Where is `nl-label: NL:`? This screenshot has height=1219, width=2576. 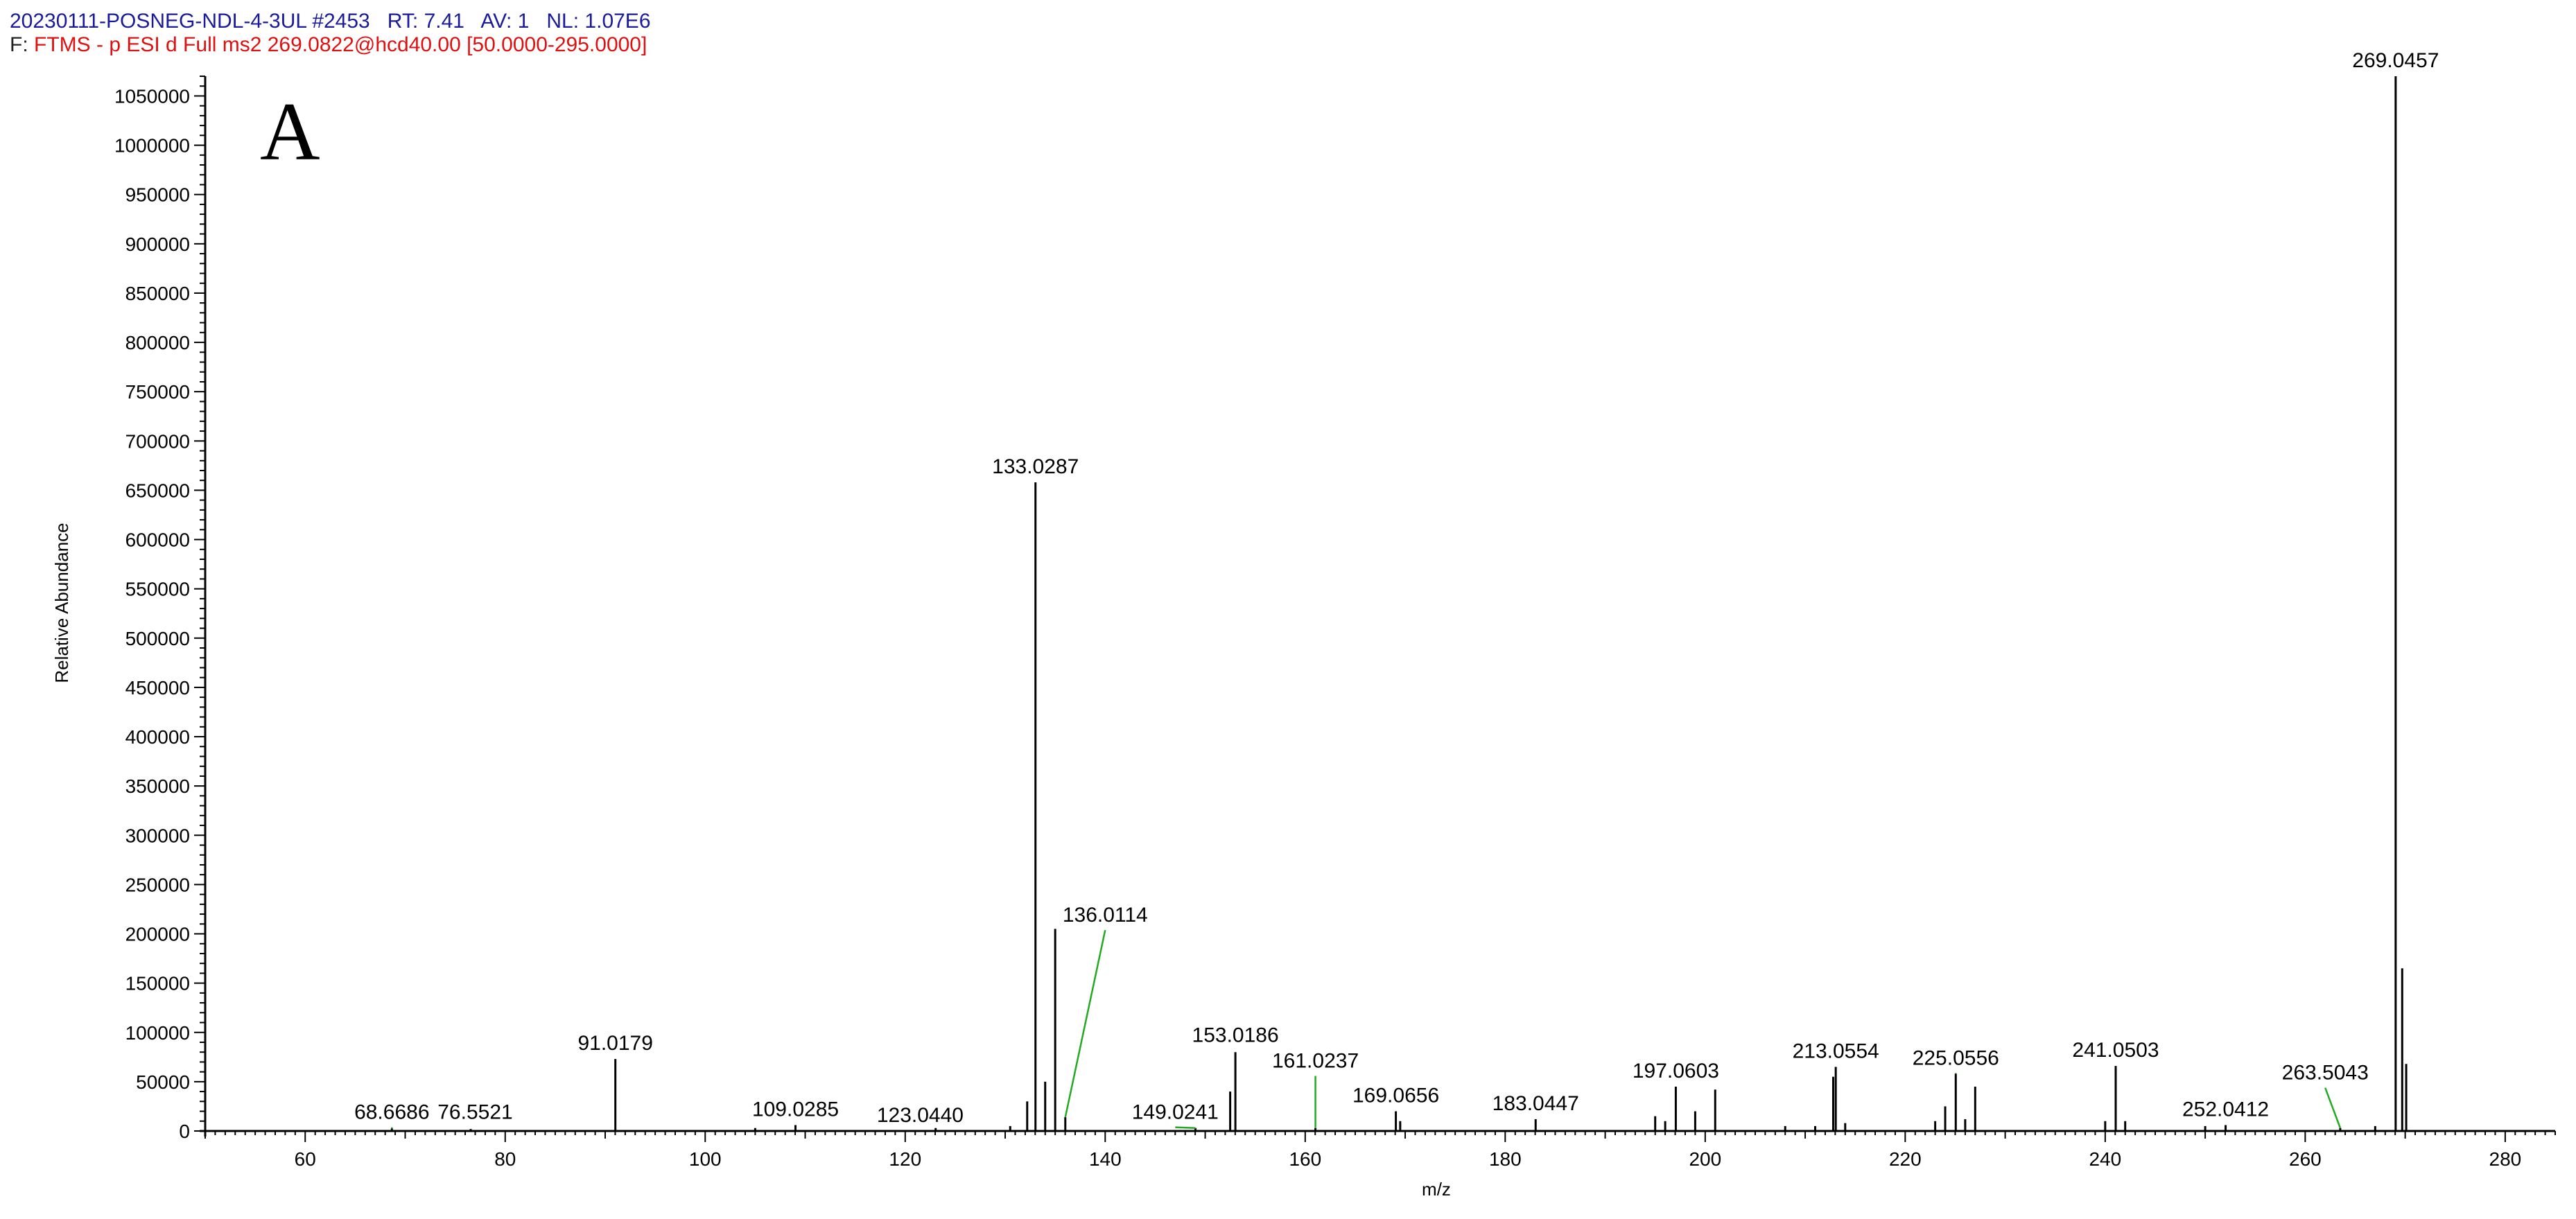 nl-label: NL: is located at coordinates (563, 21).